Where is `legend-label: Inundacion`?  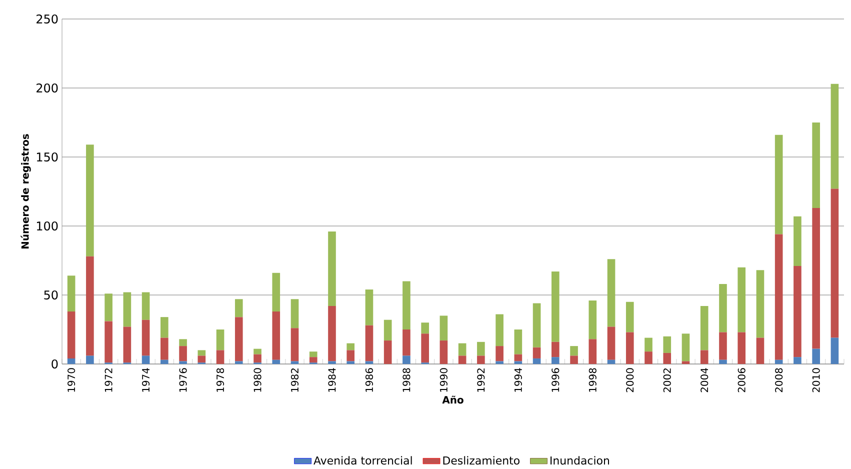
legend-label: Inundacion is located at coordinates (580, 460).